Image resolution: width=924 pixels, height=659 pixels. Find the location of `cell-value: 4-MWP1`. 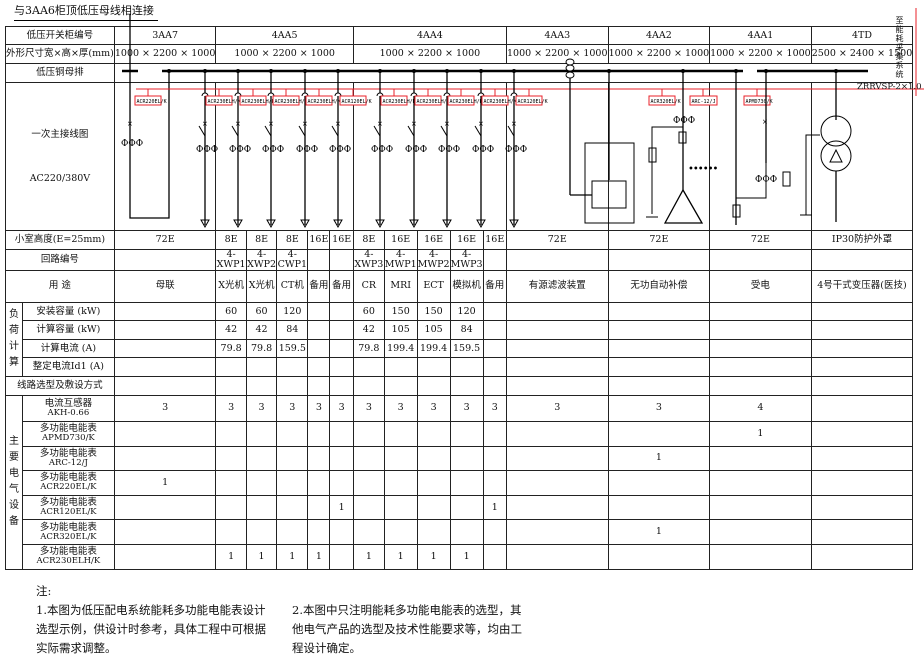

cell-value: 4-MWP1 is located at coordinates (400, 260).